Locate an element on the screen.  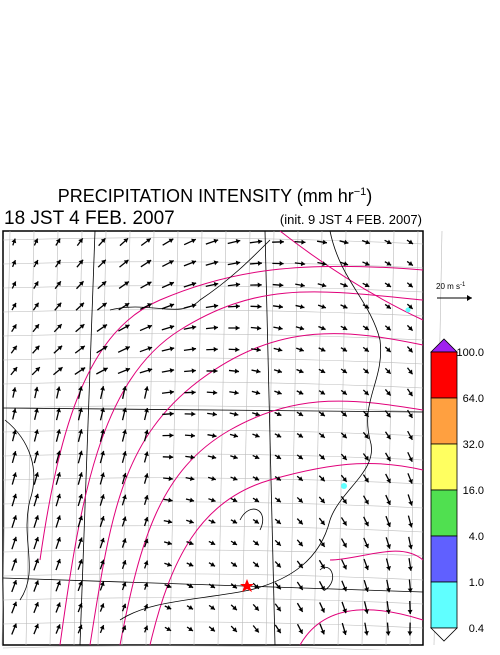
grid-line is located at coordinates (213, 648).